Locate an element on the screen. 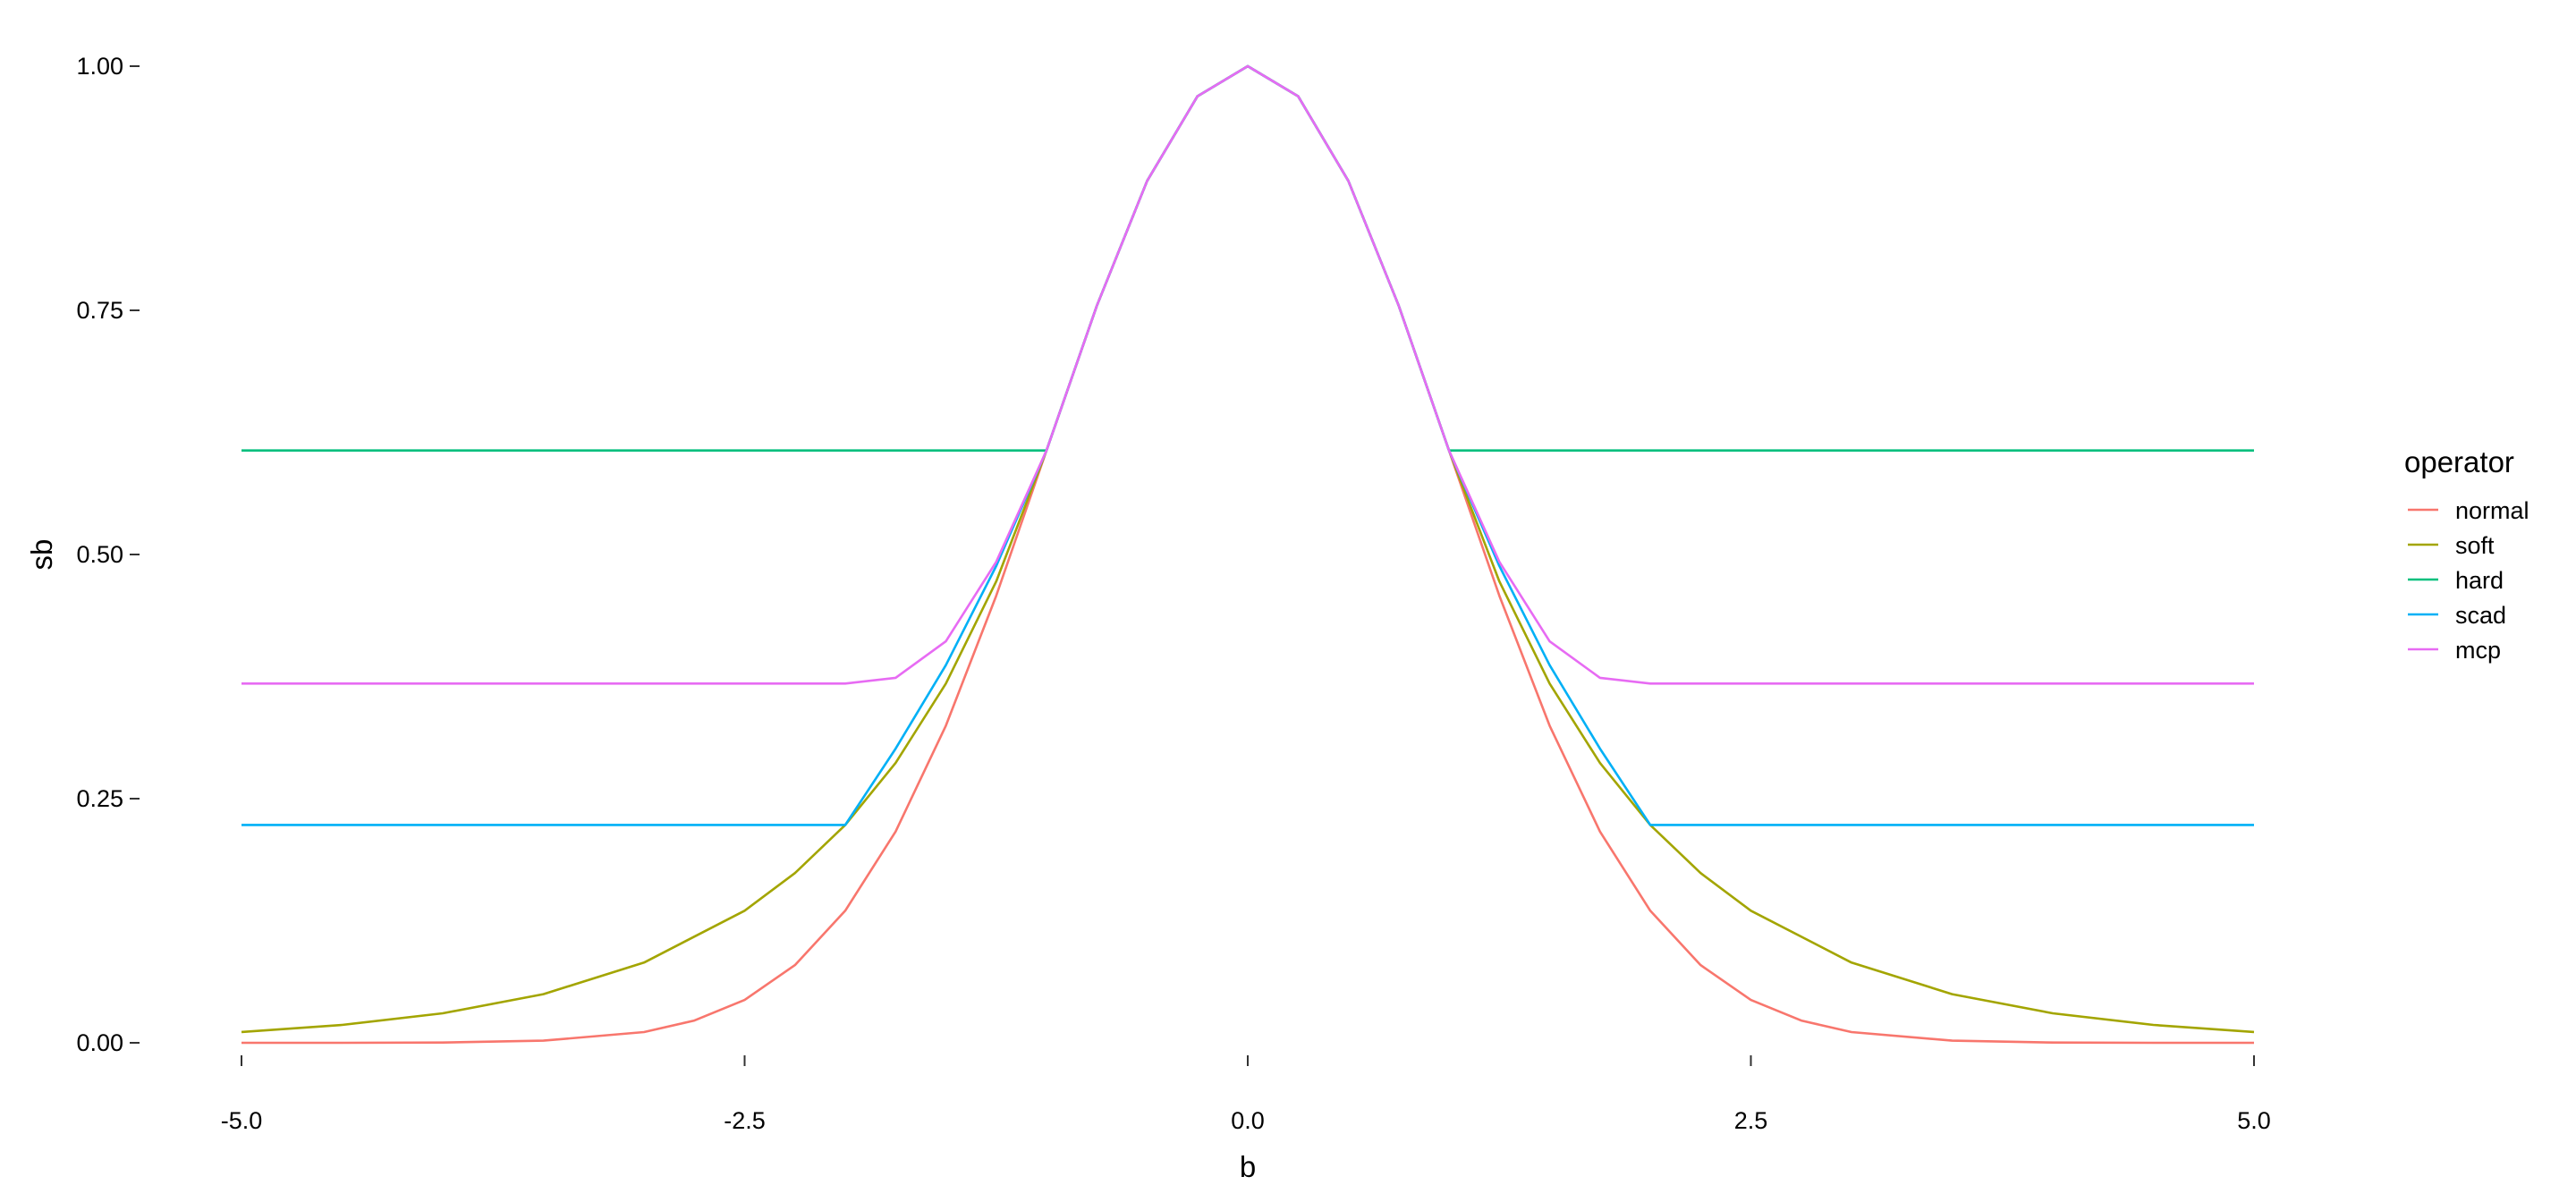 The image size is (2576, 1202). x-tick-label: 0.0 is located at coordinates (1248, 1120).